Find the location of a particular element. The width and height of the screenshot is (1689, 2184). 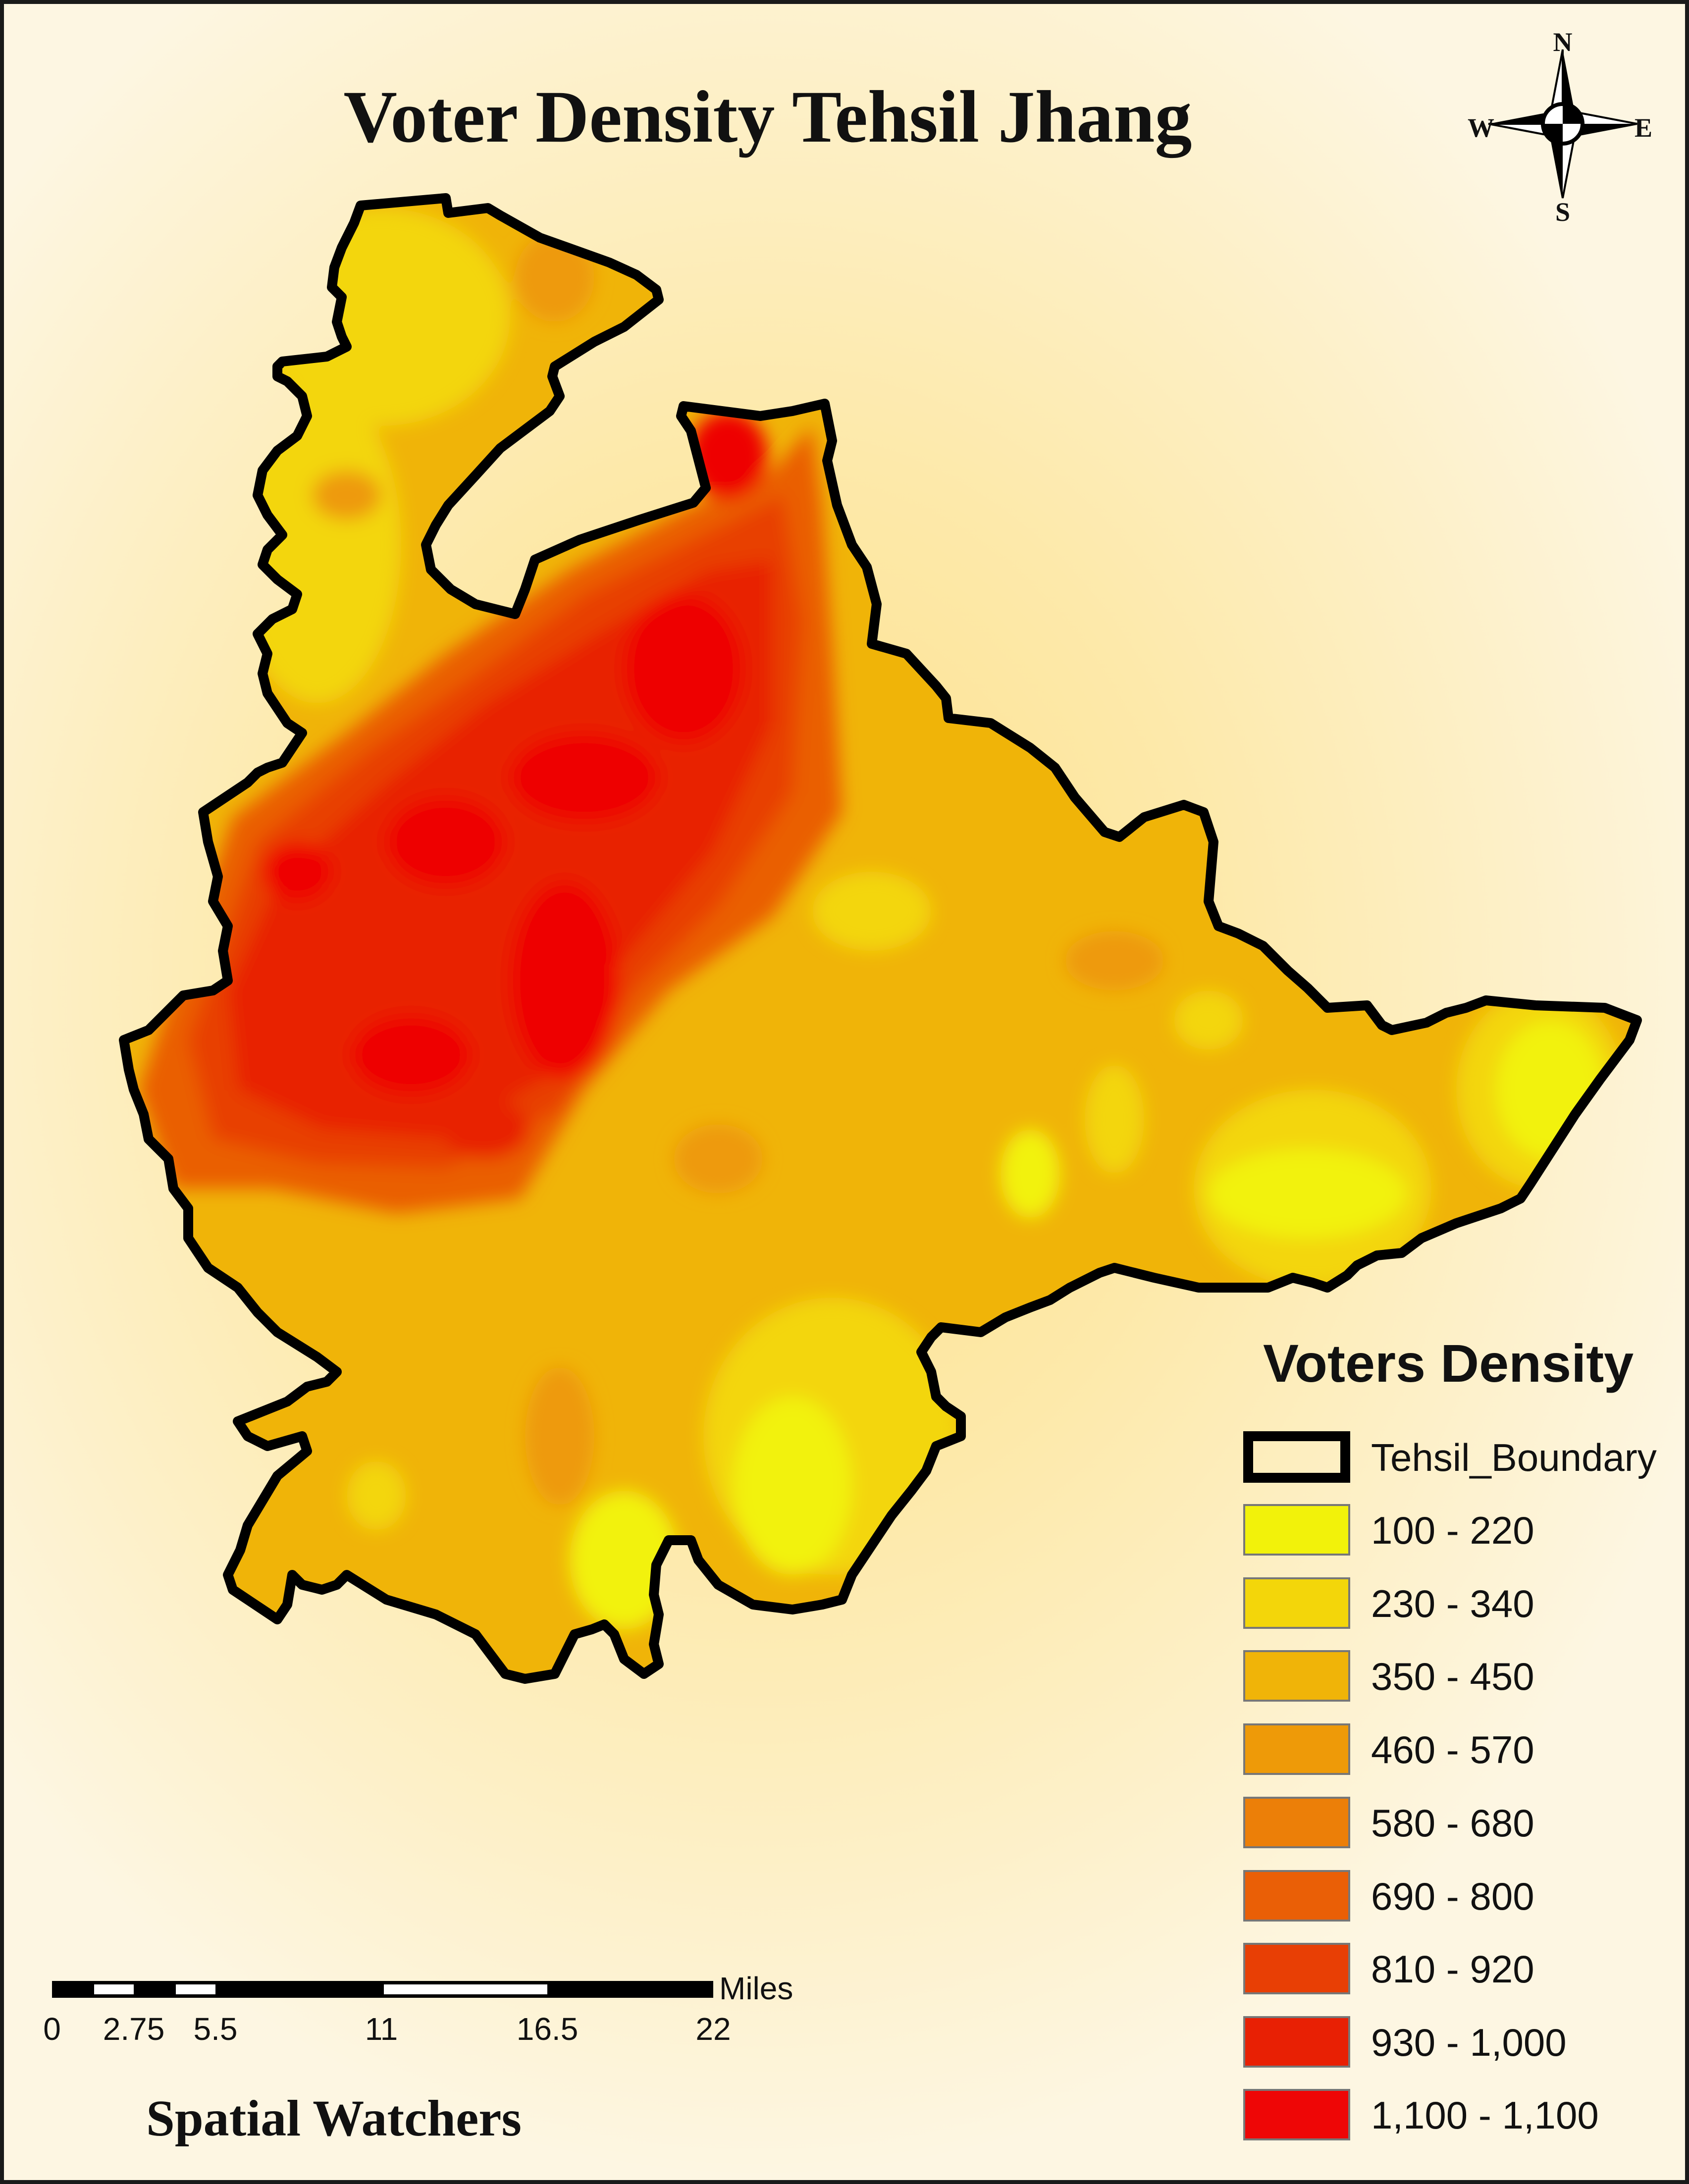

scale-tick-label: 22 is located at coordinates (713, 2029).